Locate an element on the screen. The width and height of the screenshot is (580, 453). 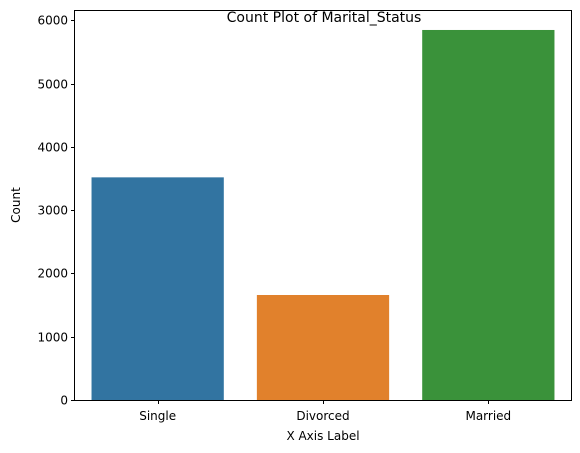
chart-title: Count Plot of Marital_Status is located at coordinates (324, 18).